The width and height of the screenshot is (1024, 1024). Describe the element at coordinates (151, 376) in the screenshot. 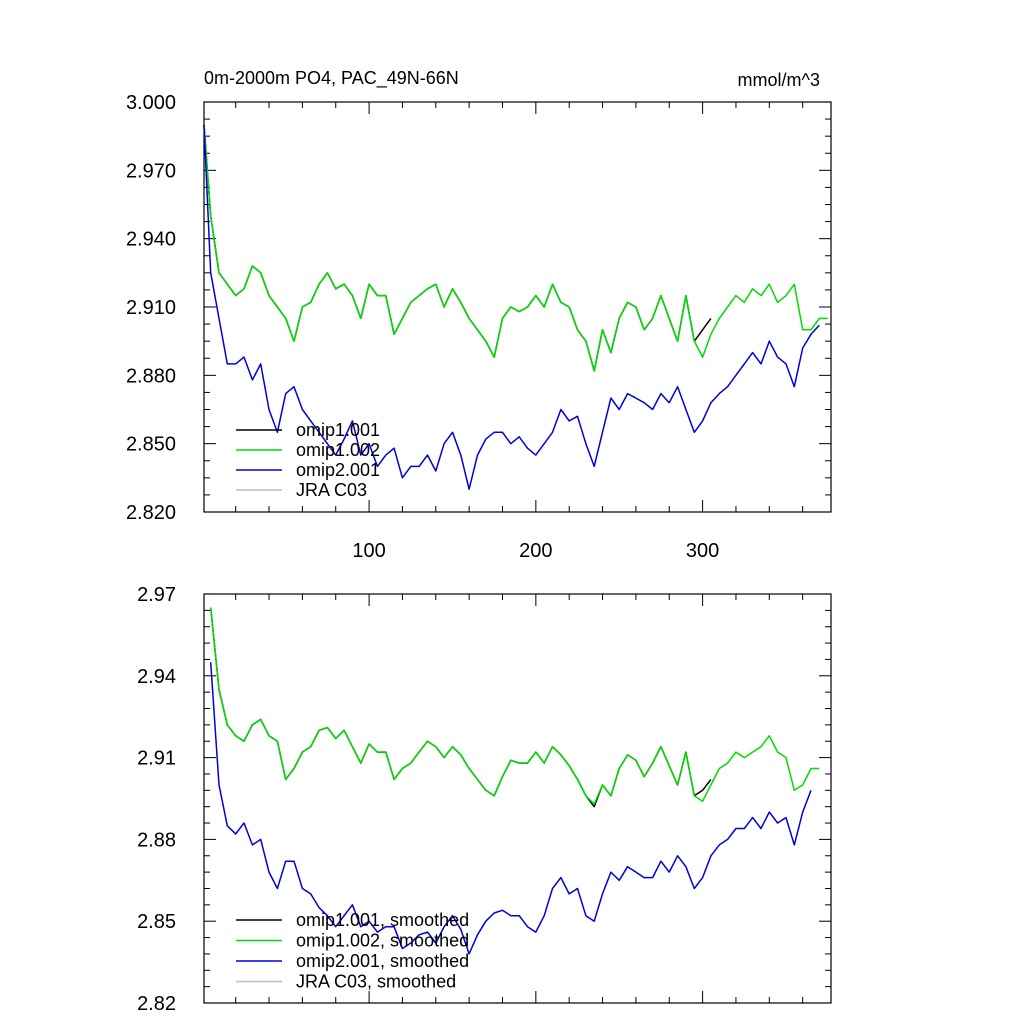

I see `y-tick-label: 2.880` at that location.